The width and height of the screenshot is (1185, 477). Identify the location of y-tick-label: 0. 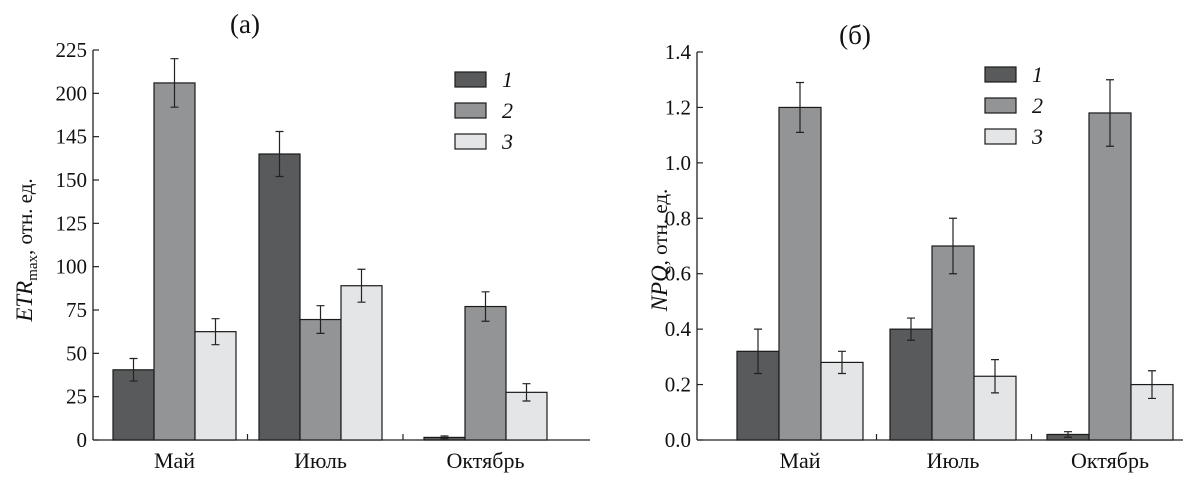
(82, 440).